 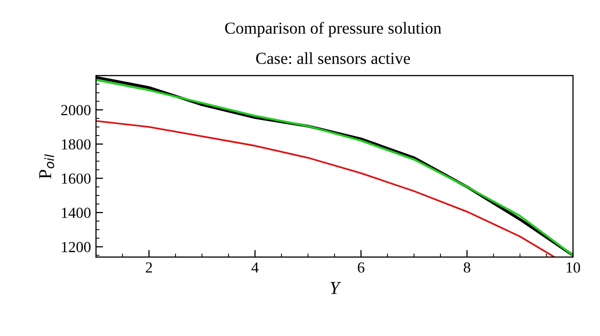 I want to click on y-tick-label: 1800, so click(x=76, y=144).